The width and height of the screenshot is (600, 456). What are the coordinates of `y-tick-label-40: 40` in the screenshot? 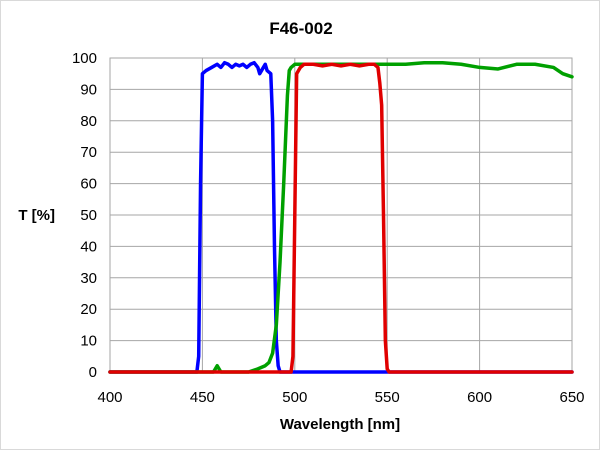 It's located at (88, 246).